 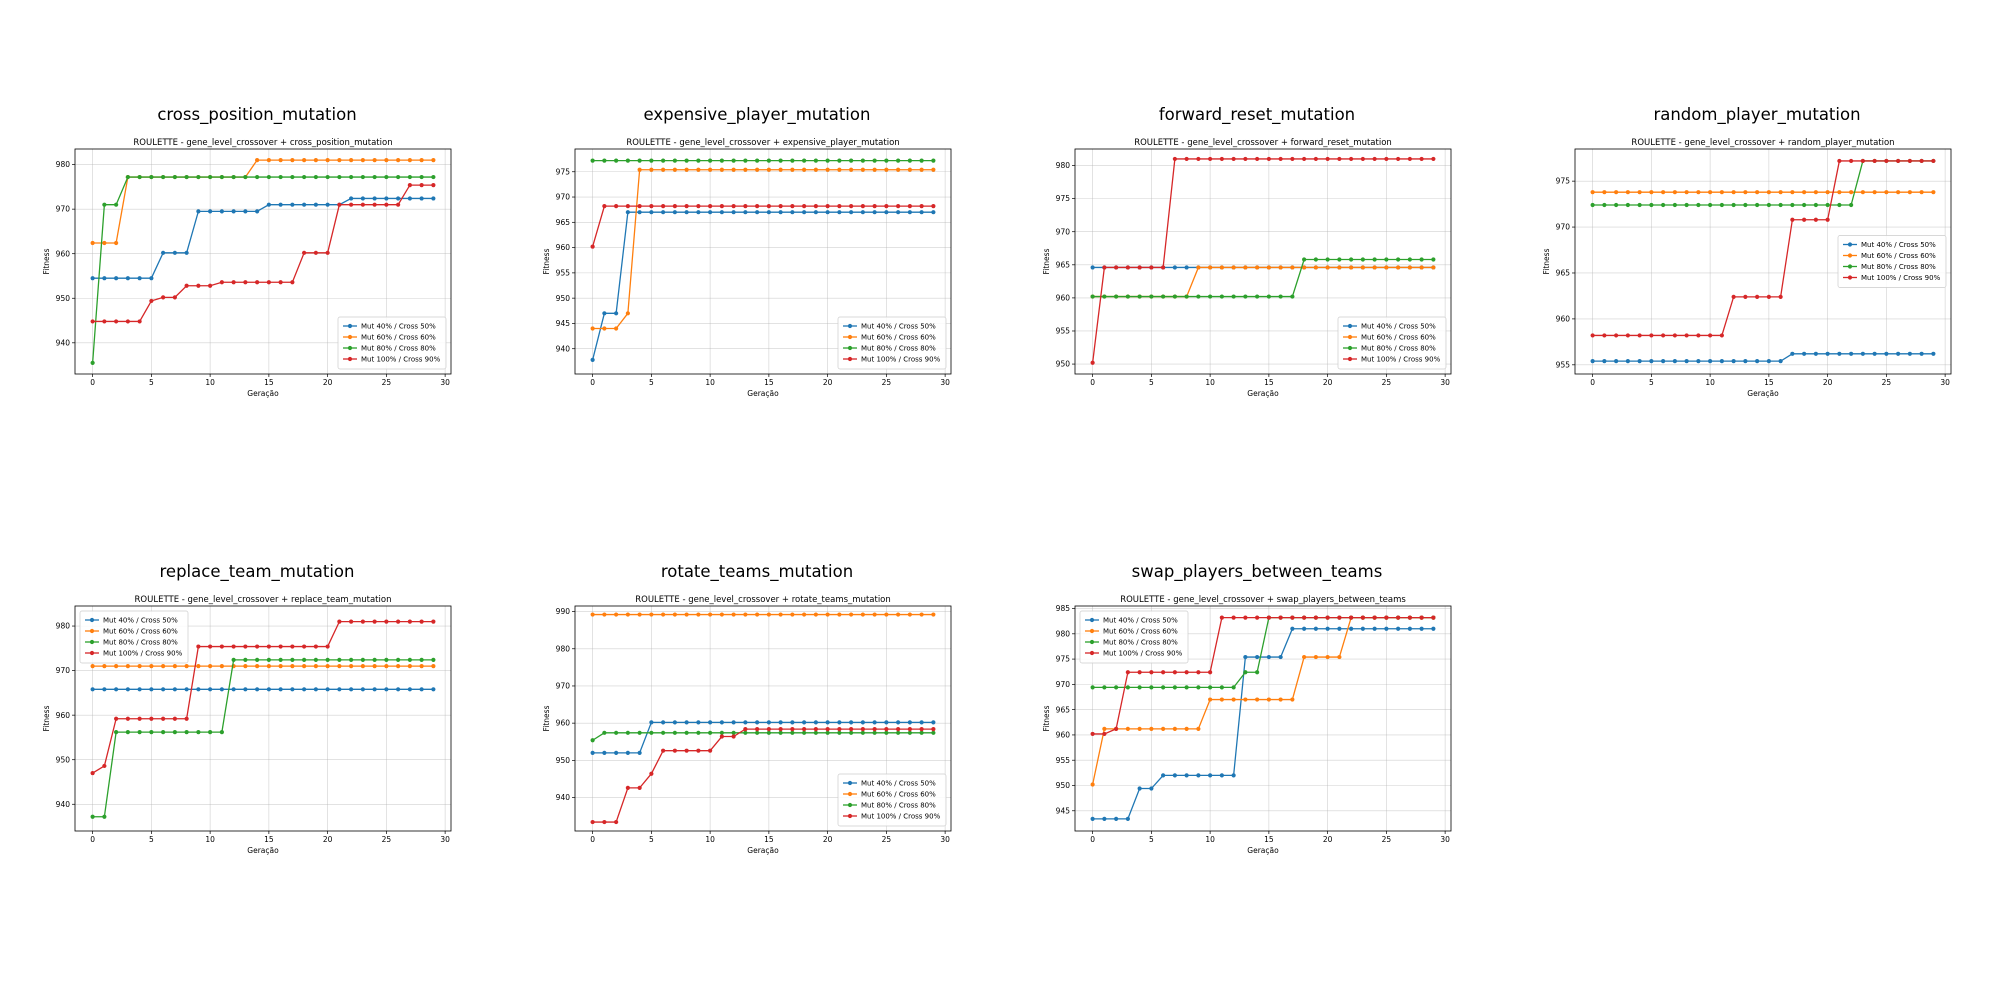 What do you see at coordinates (1063, 633) in the screenshot?
I see `y-tick-label: 980` at bounding box center [1063, 633].